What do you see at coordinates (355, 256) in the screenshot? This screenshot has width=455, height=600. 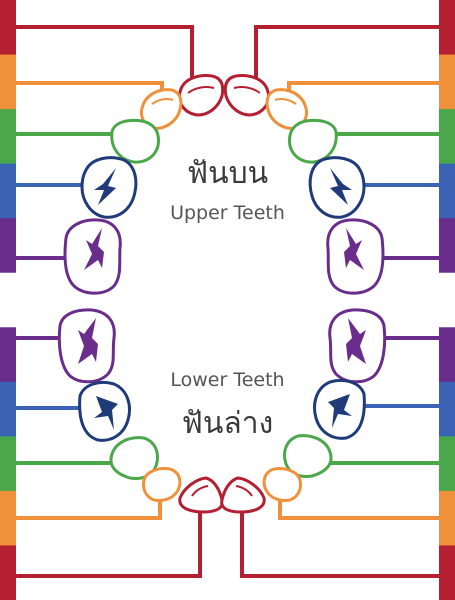 I see `upper-right-second-premolar` at bounding box center [355, 256].